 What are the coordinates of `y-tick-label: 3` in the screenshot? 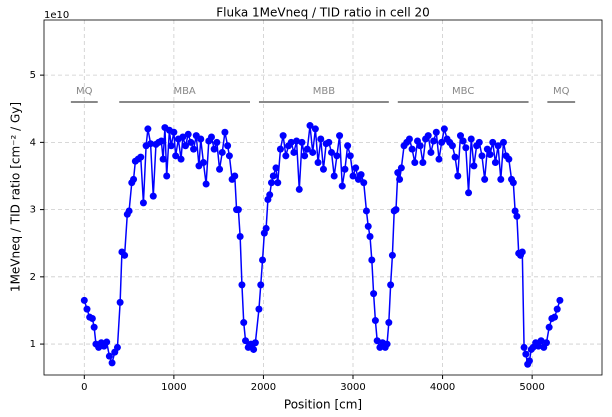 It's located at (33, 210).